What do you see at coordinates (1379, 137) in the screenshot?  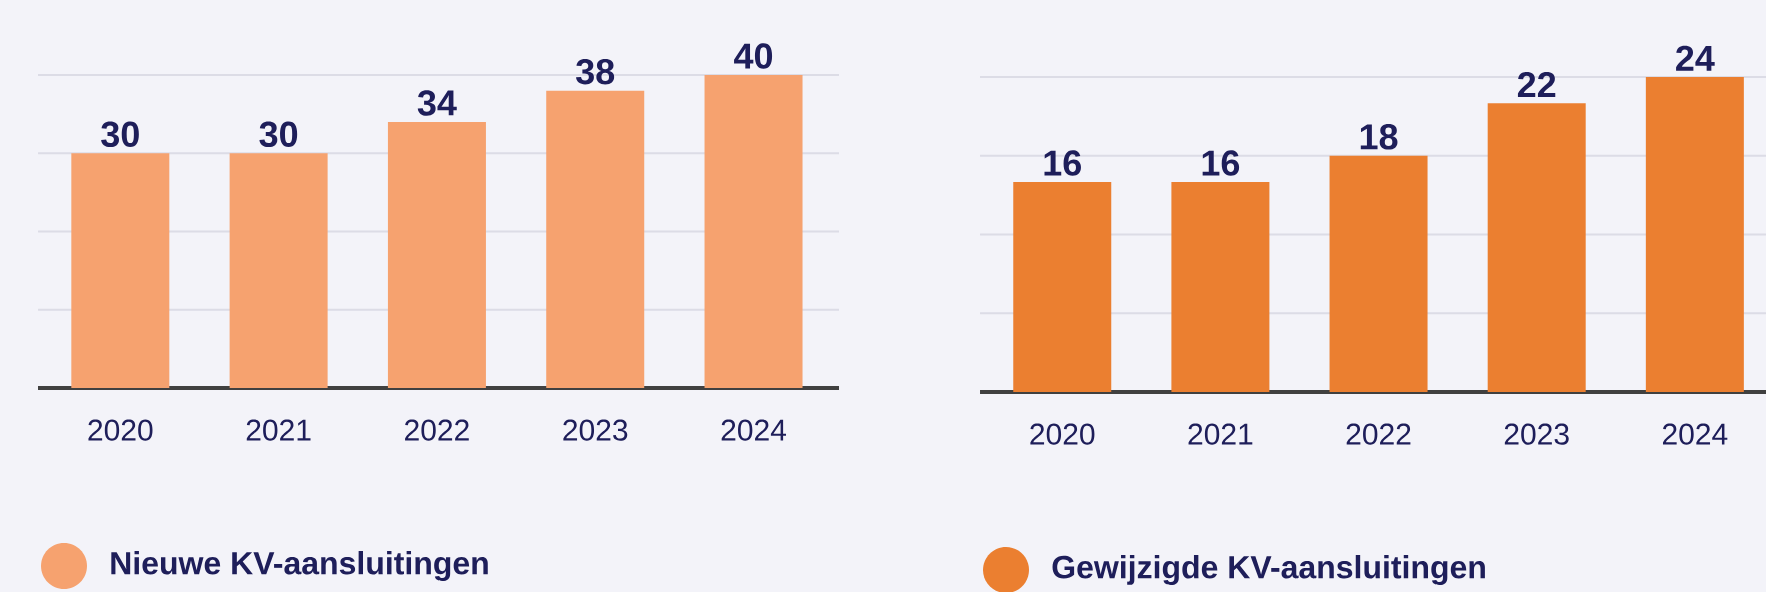 I see `data-label: 18` at bounding box center [1379, 137].